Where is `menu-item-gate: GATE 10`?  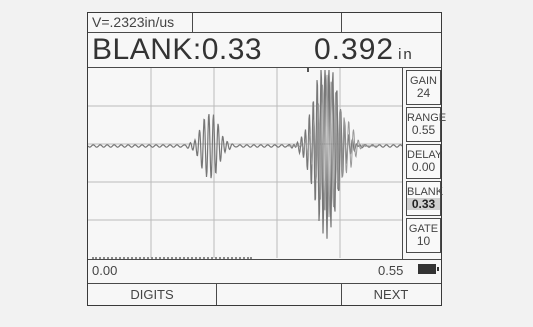 menu-item-gate: GATE 10 is located at coordinates (423, 235).